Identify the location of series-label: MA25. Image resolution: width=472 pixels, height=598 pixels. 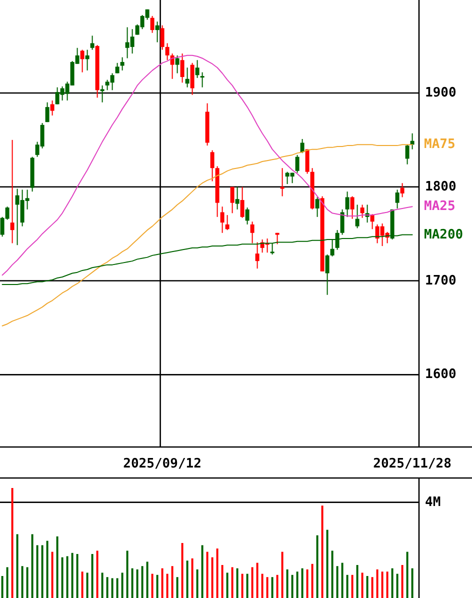
(440, 206).